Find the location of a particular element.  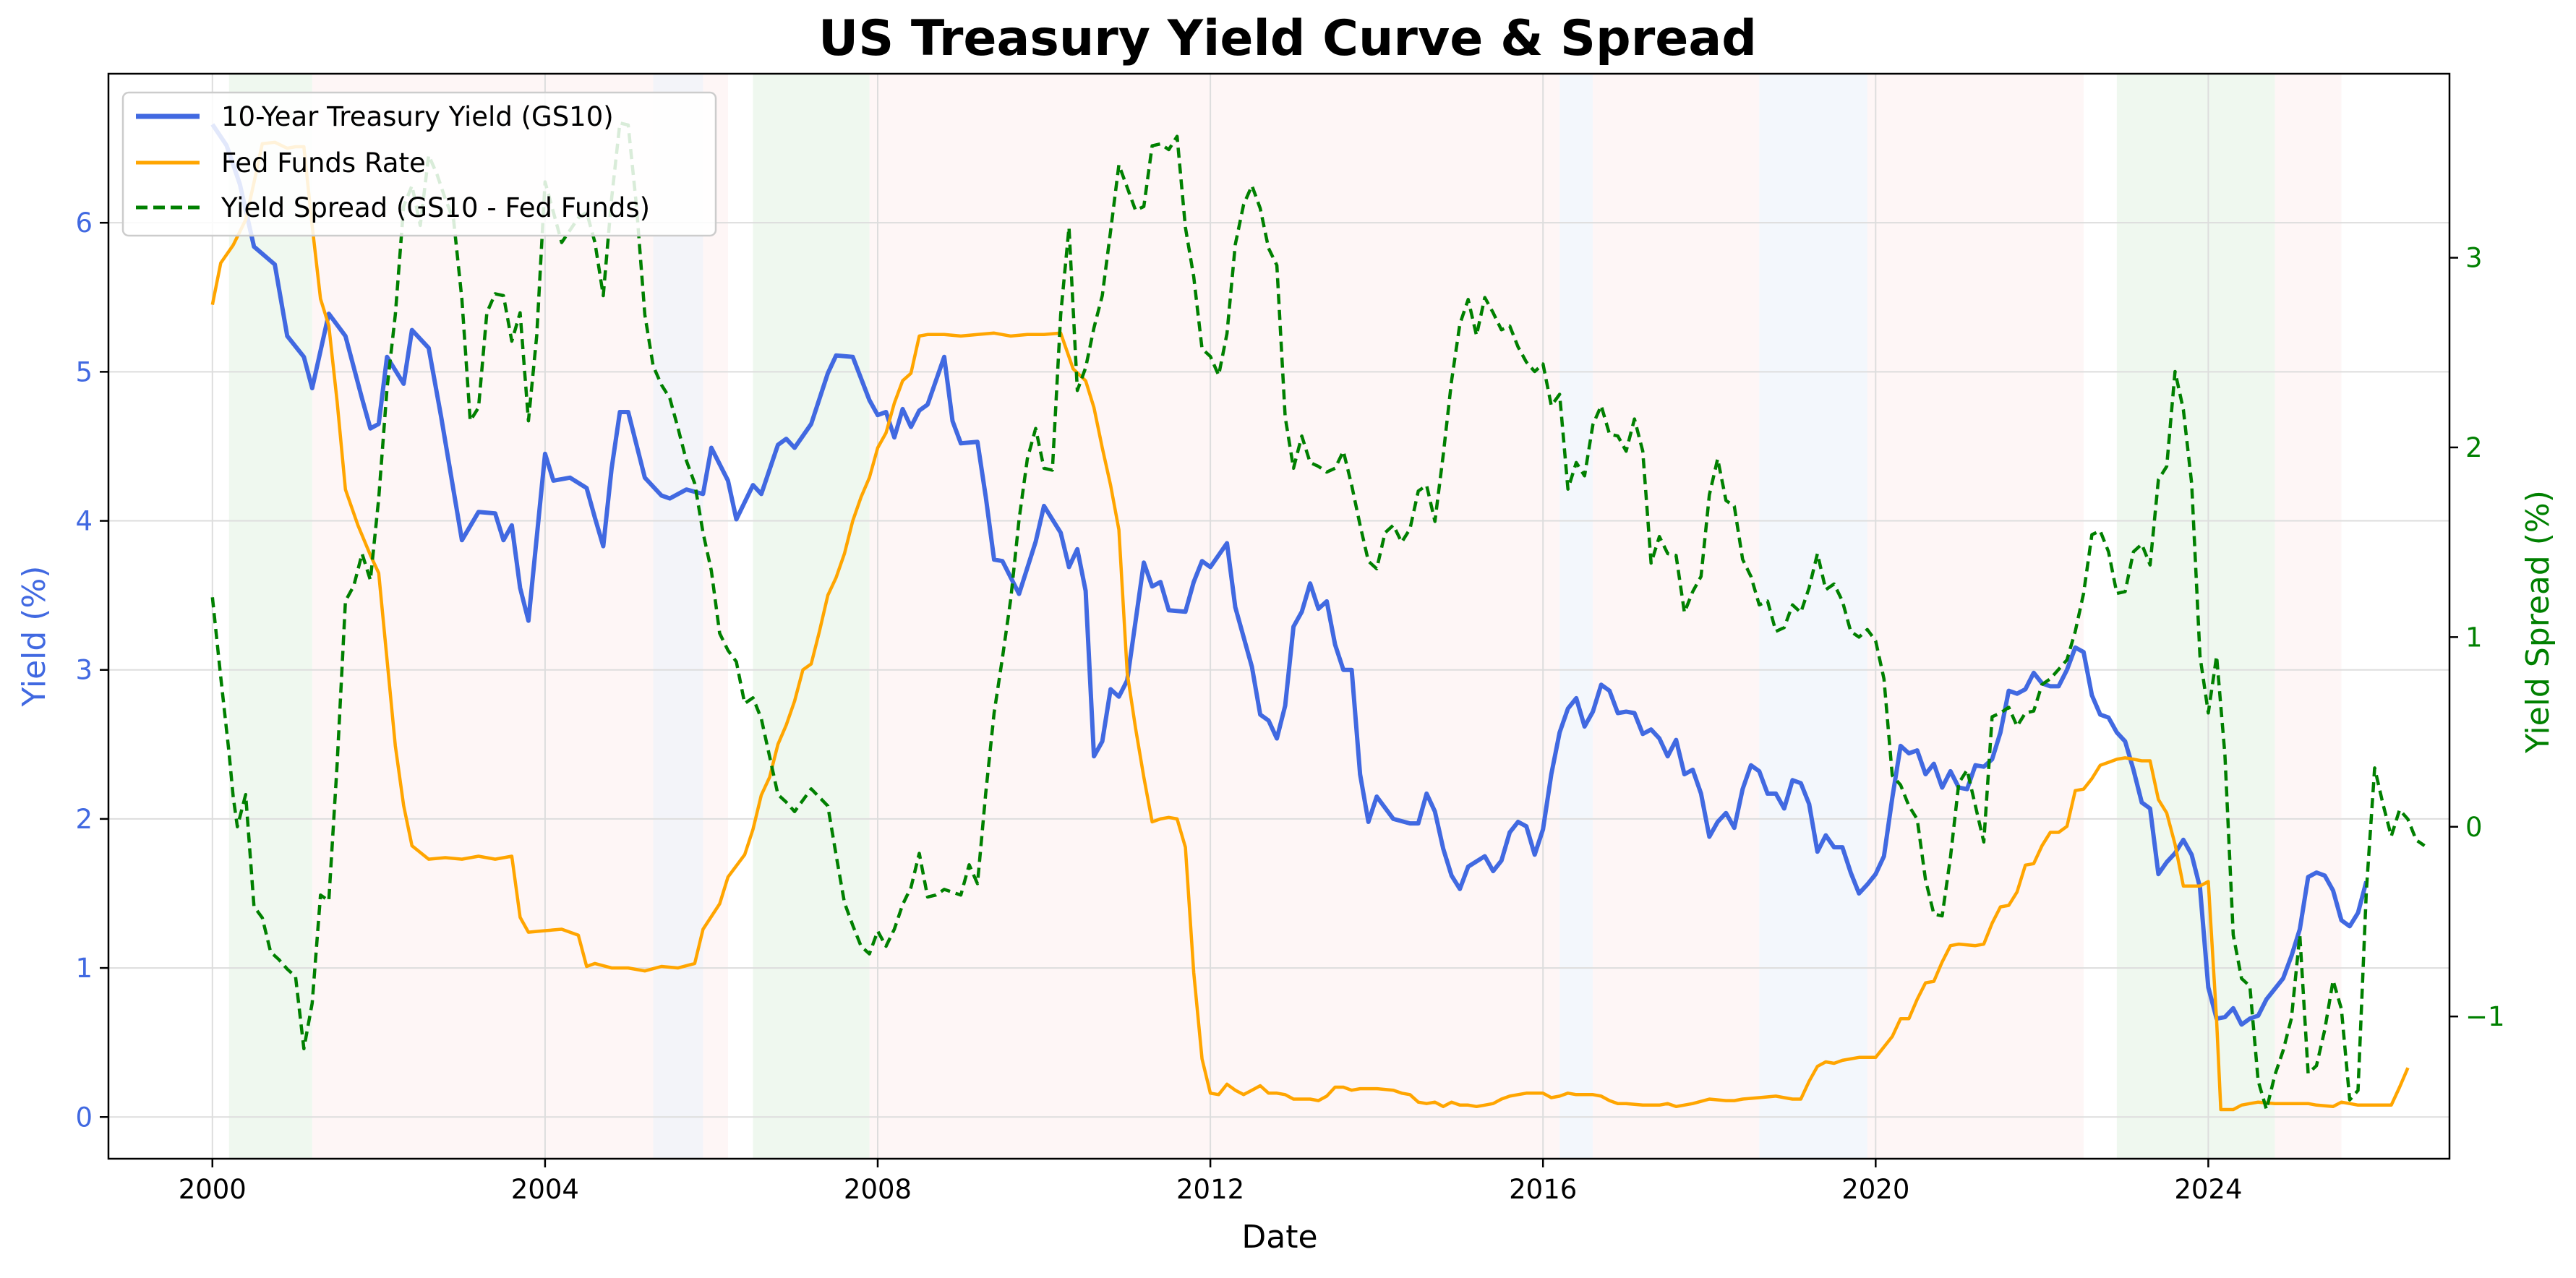

y-axis-label-left: Yield (%) is located at coordinates (34, 637).